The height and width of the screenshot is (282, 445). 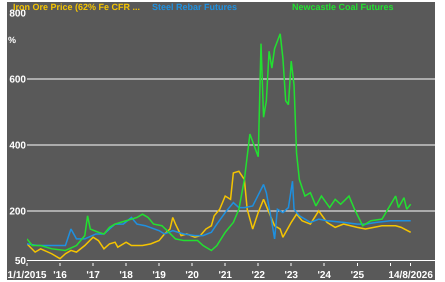 What do you see at coordinates (192, 275) in the screenshot?
I see `x-tick-label: '20` at bounding box center [192, 275].